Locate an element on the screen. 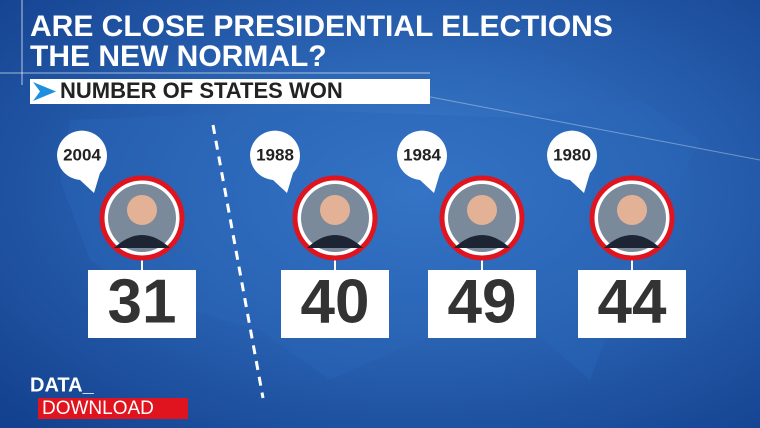  title-line: THE NEW NORMAL? is located at coordinates (178, 56).